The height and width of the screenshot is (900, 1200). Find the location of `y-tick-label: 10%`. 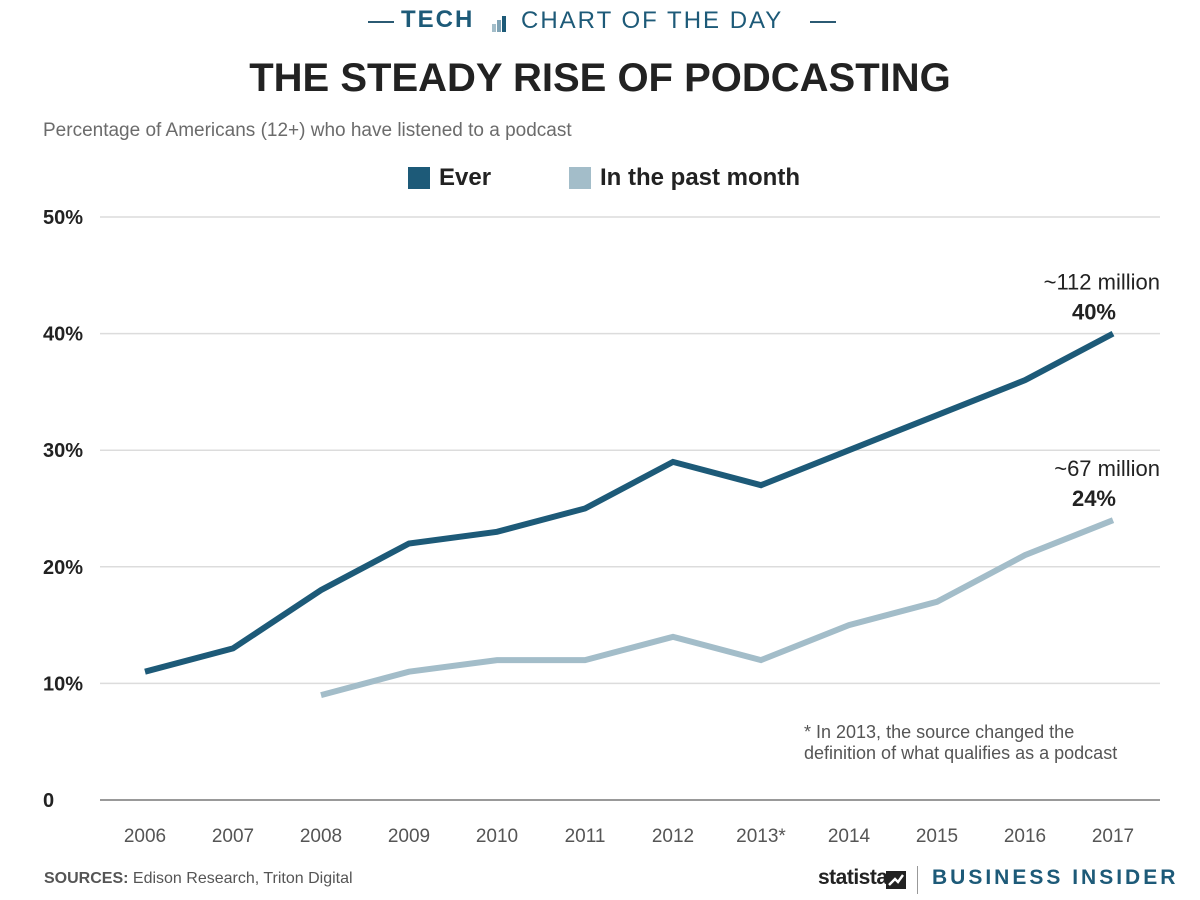

y-tick-label: 10% is located at coordinates (63, 684).